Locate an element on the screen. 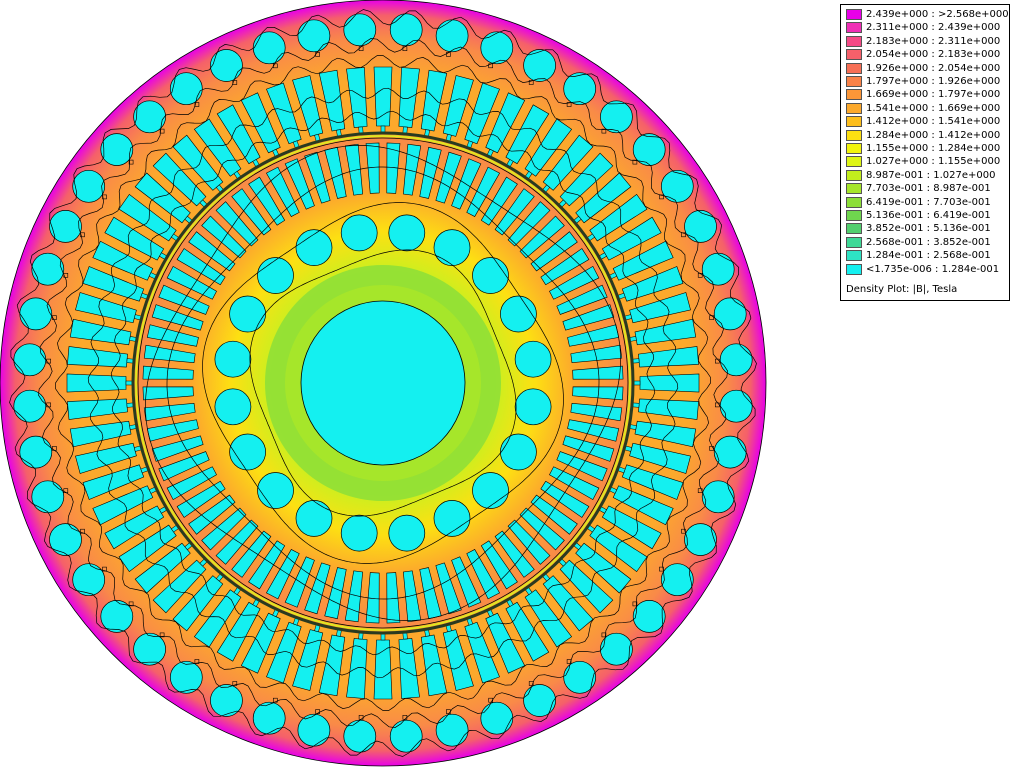  legend-range-label: 3.852e-001 : 5.136e-001 is located at coordinates (928, 229).